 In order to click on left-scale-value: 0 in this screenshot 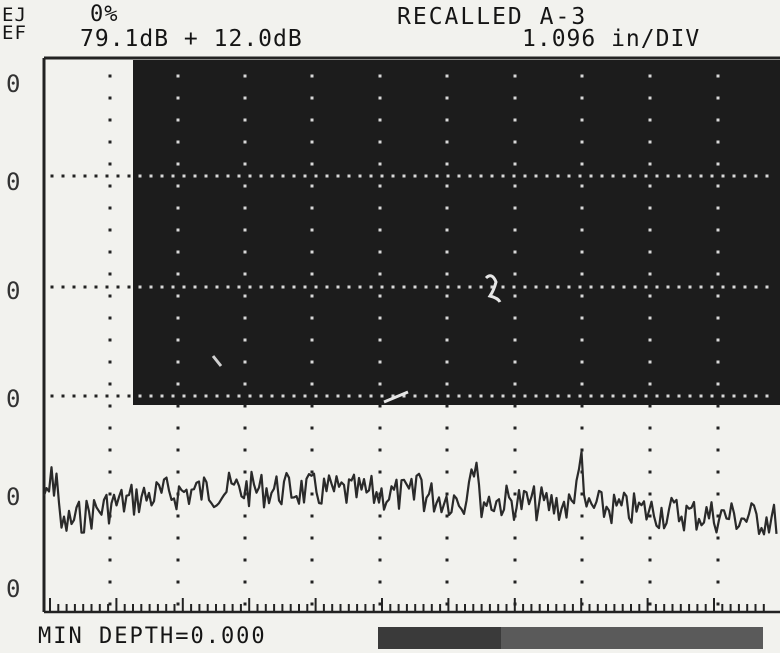, I will do `click(13, 84)`.